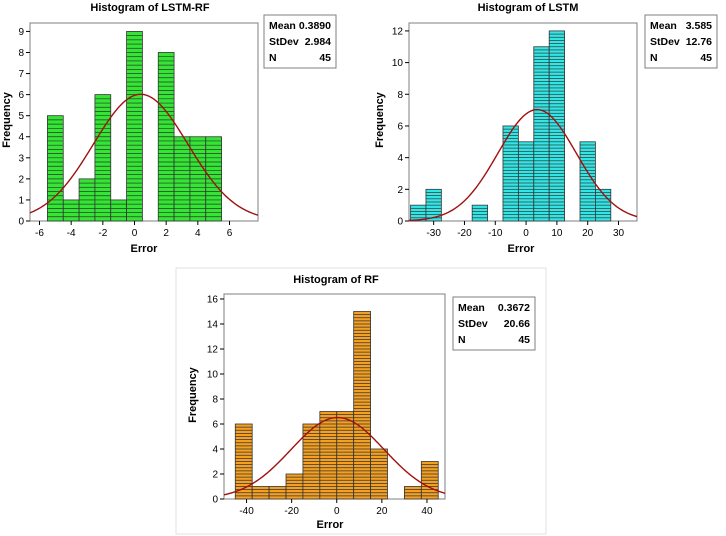  What do you see at coordinates (21, 158) in the screenshot?
I see `y-tick-label: 3` at bounding box center [21, 158].